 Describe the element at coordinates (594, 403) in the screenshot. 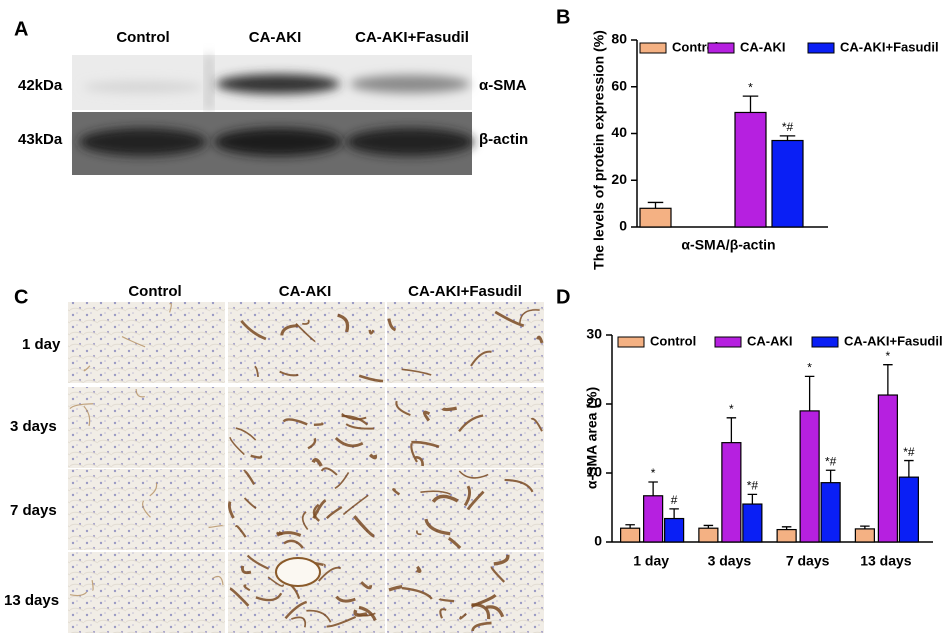

I see `y-tick-label: 20` at that location.